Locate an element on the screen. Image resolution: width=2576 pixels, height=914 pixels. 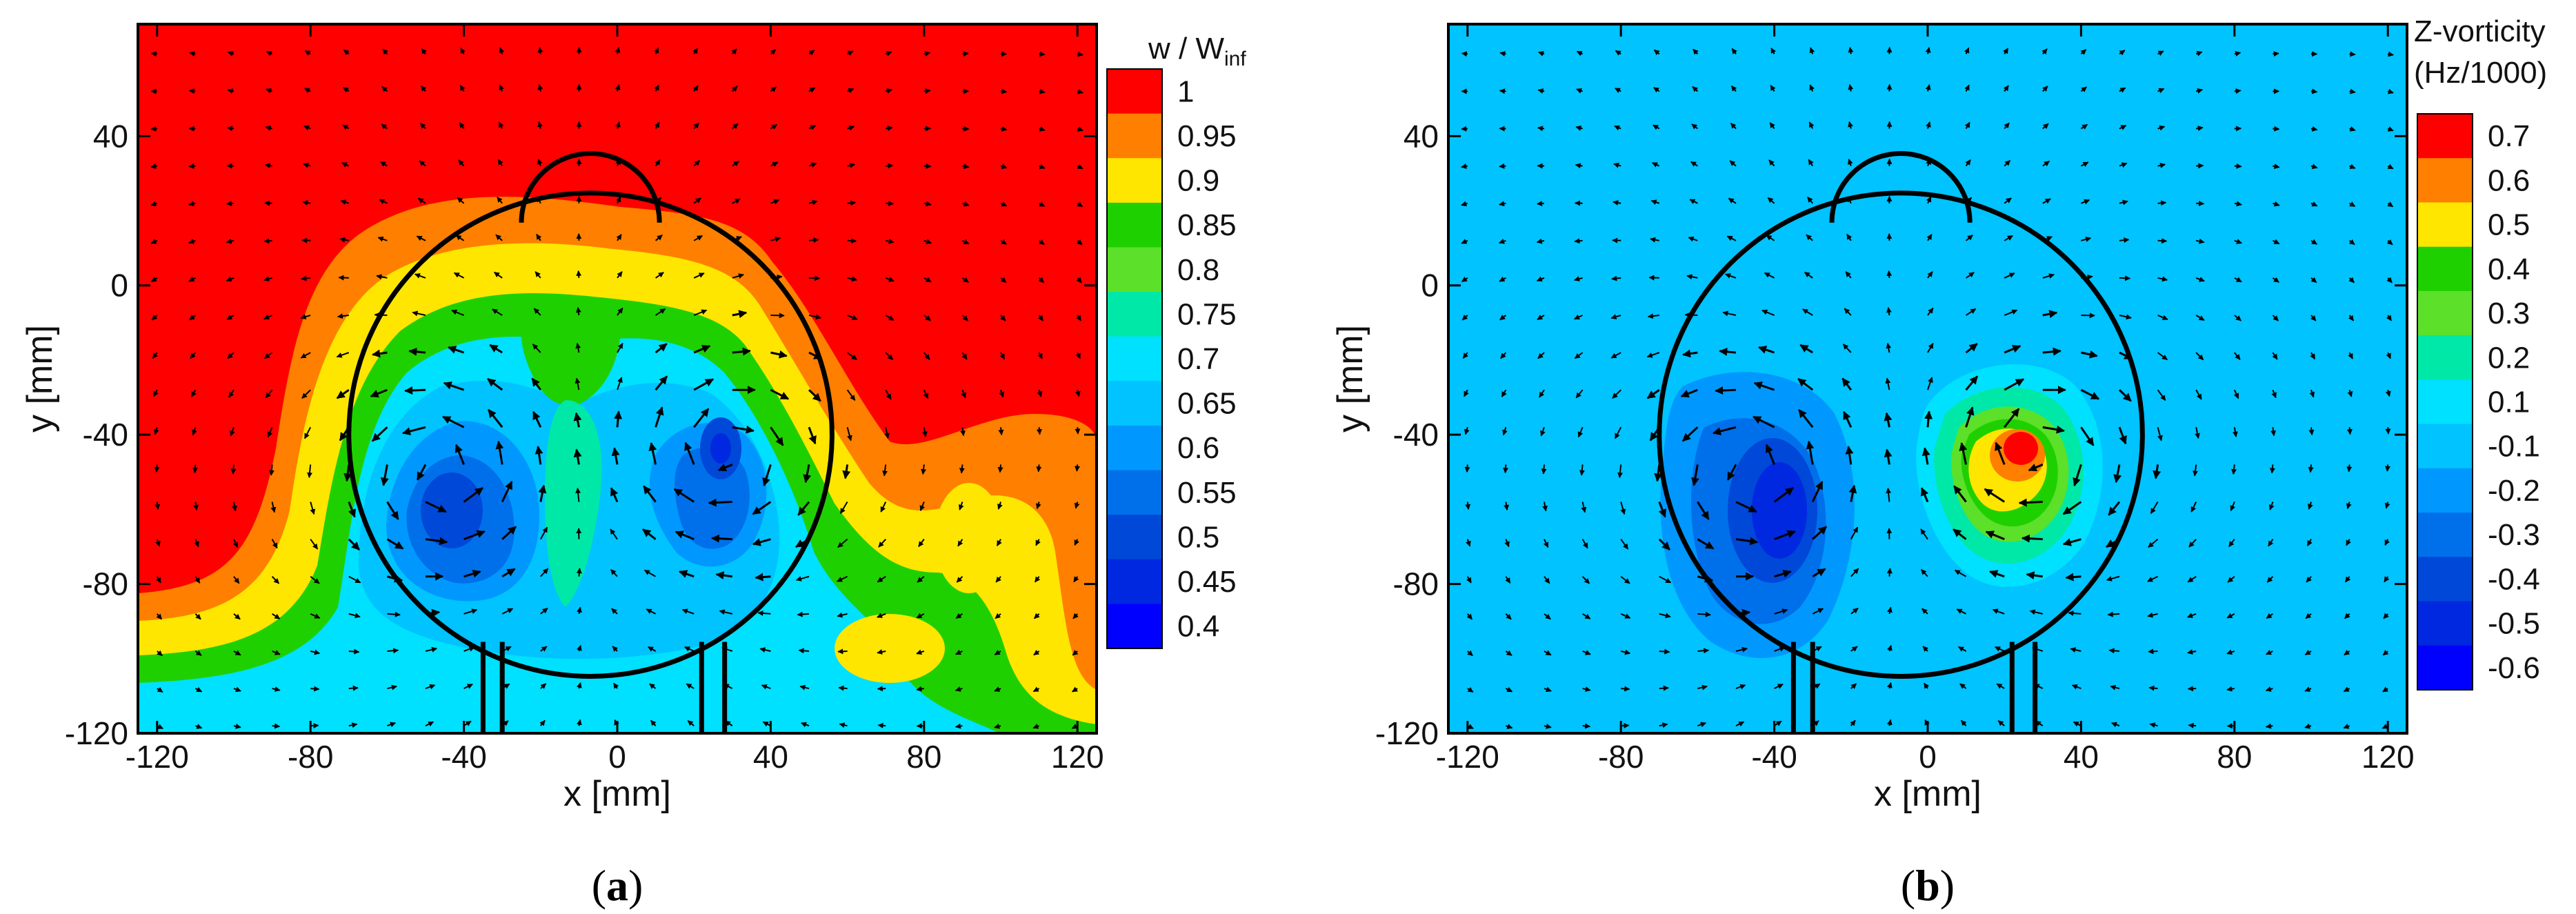
body-circle is located at coordinates (590, 434).